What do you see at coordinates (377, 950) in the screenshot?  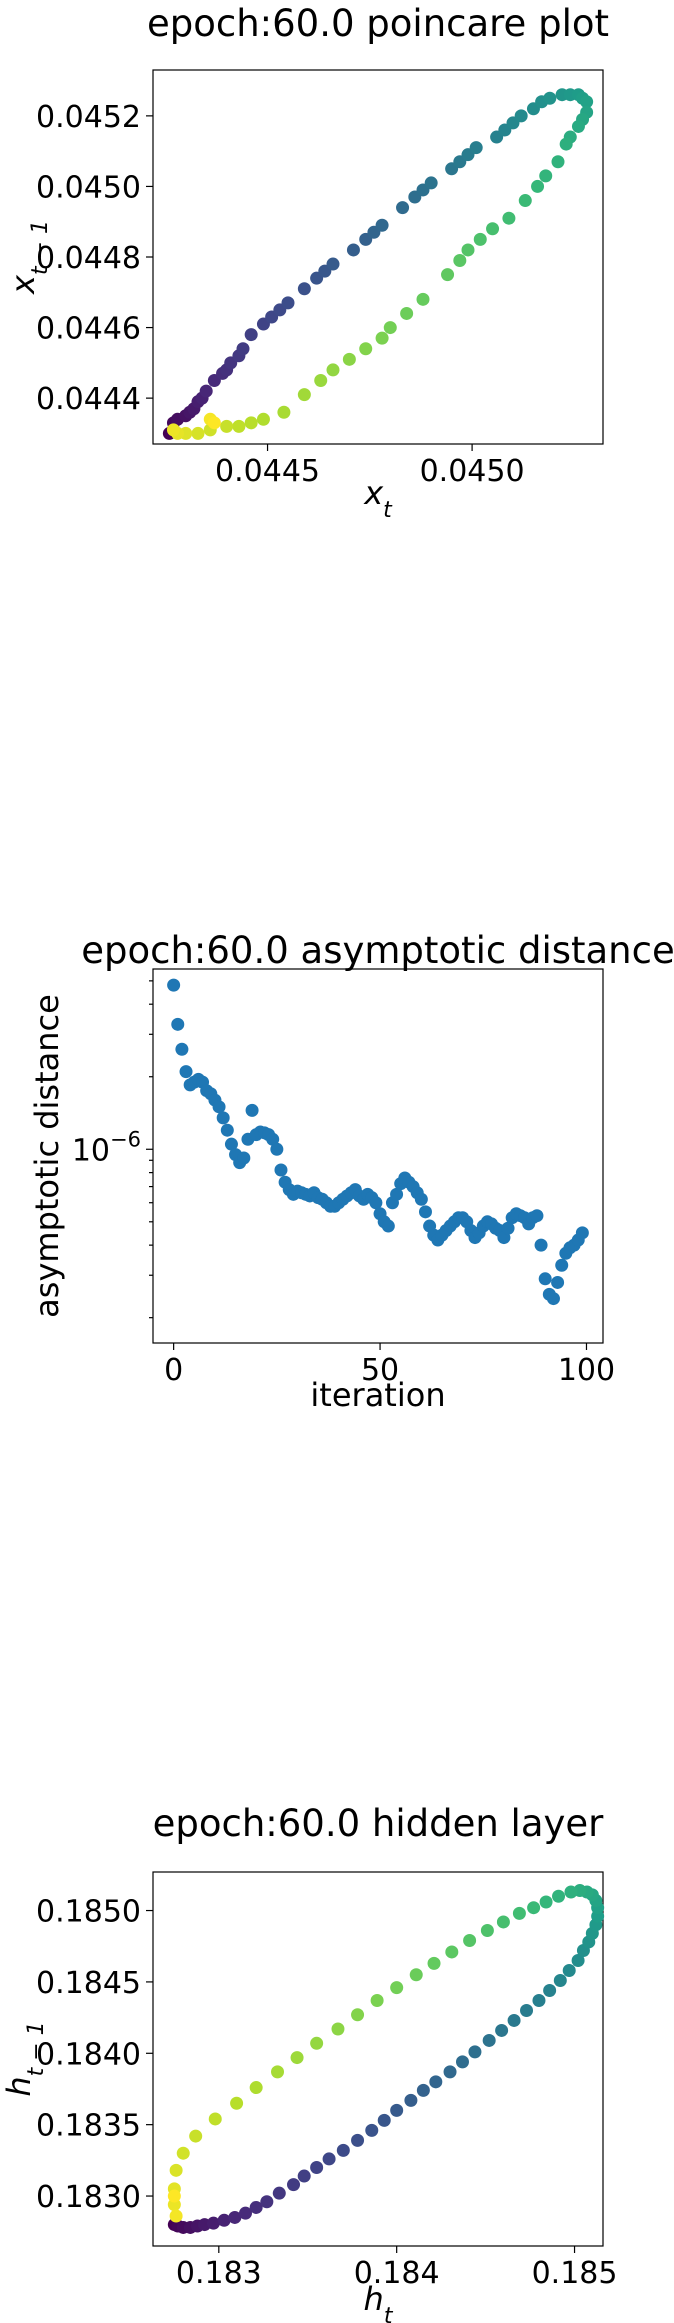 I see `chart-title: epoch:60.0 asymptotic distance` at bounding box center [377, 950].